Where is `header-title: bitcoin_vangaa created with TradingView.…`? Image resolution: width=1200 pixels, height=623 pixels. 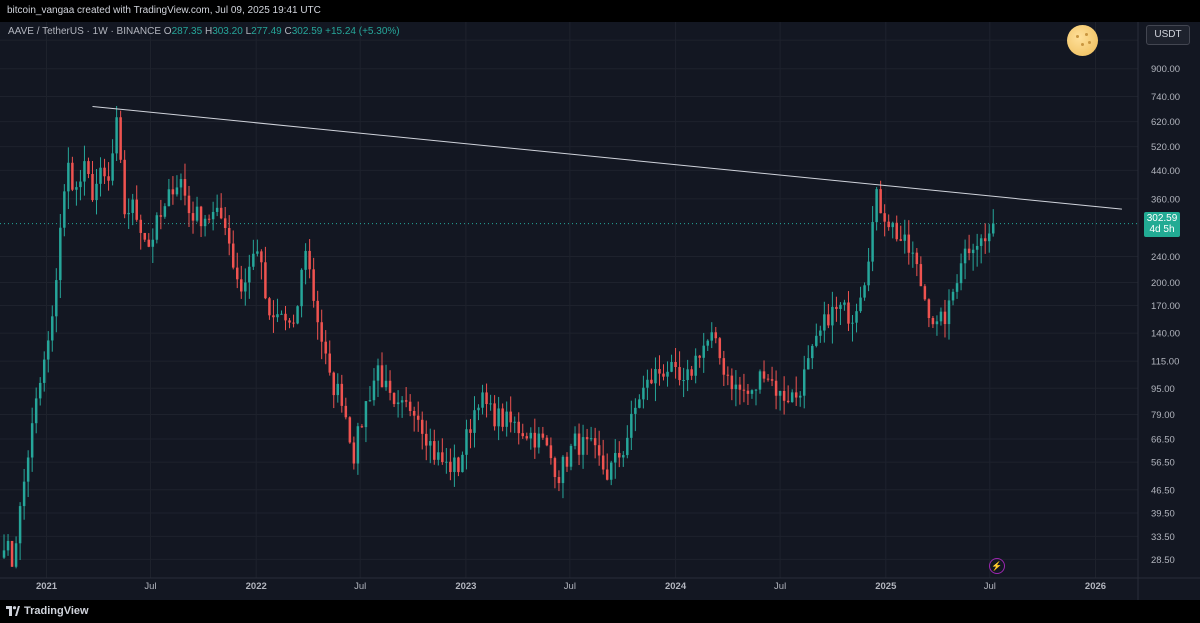
header-title: bitcoin_vangaa created with TradingView.… is located at coordinates (164, 10).